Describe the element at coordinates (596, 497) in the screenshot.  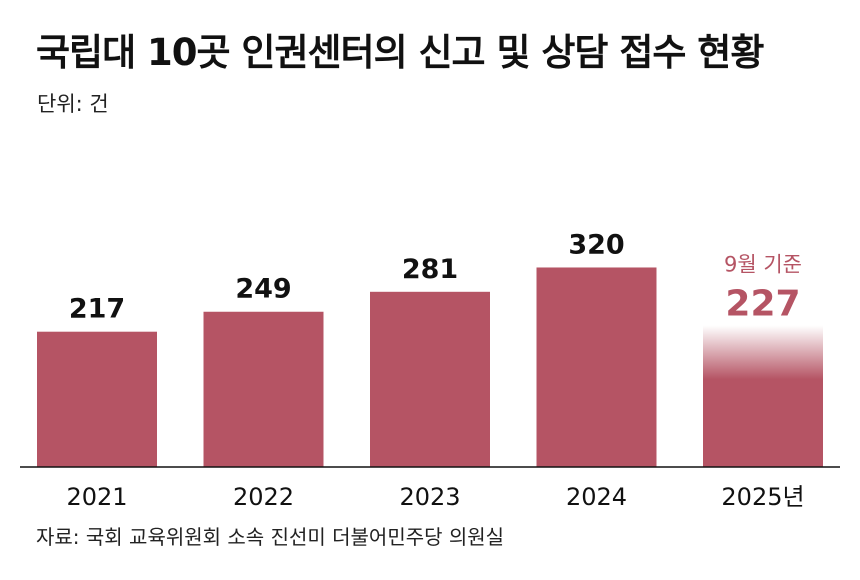
I see `category-label-2024: 2024` at that location.